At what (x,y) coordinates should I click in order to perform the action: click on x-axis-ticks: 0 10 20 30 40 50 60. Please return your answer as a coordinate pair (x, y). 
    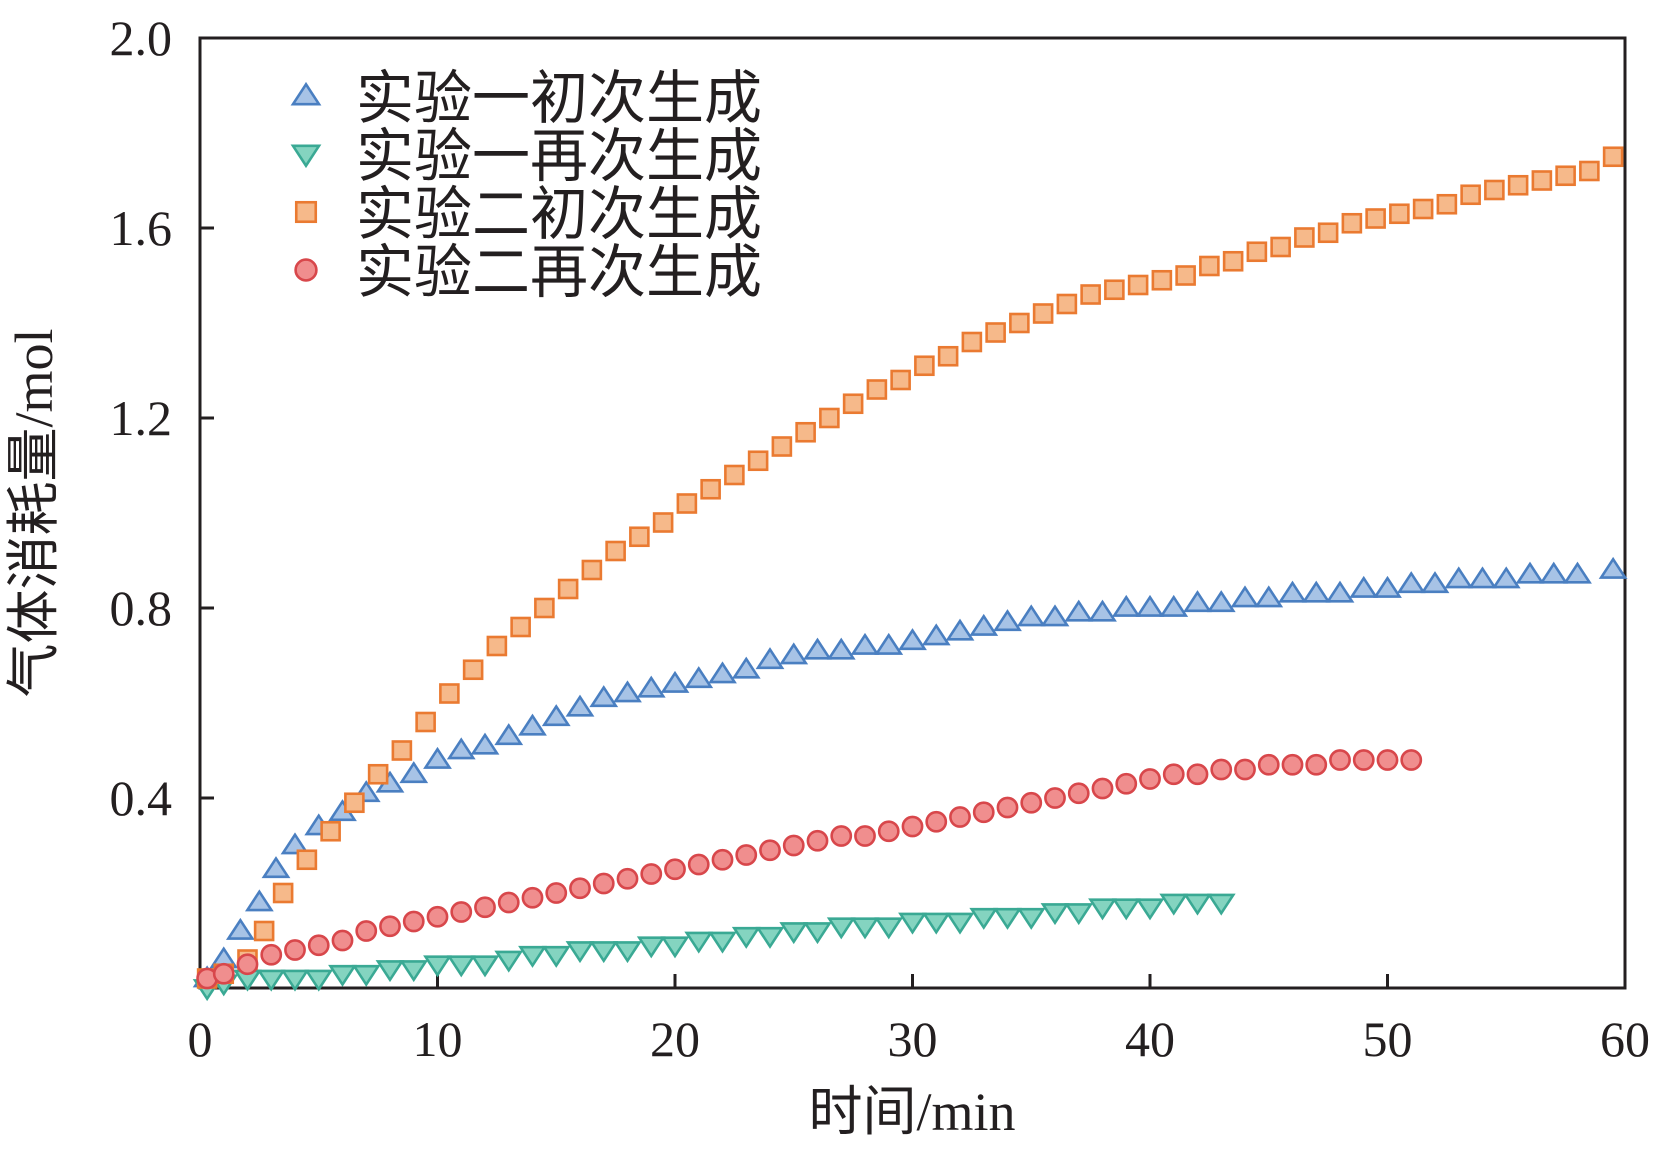
    Looking at the image, I should click on (919, 1020).